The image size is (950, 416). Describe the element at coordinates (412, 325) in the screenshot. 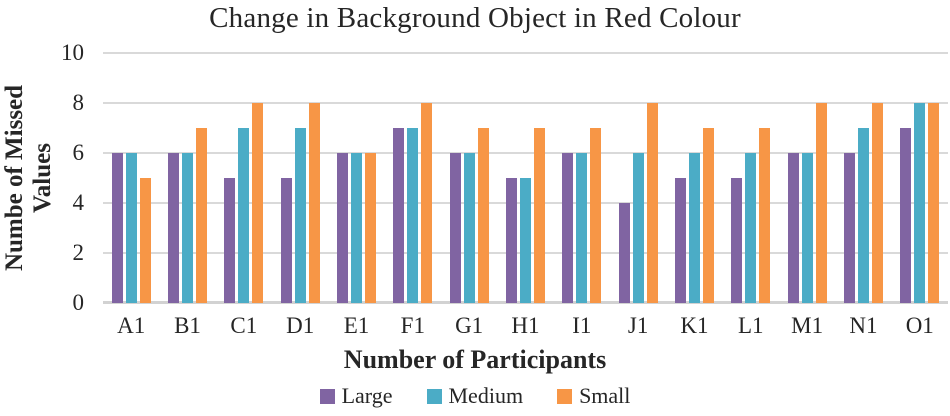

I see `x-tick-label-F1: F1` at that location.